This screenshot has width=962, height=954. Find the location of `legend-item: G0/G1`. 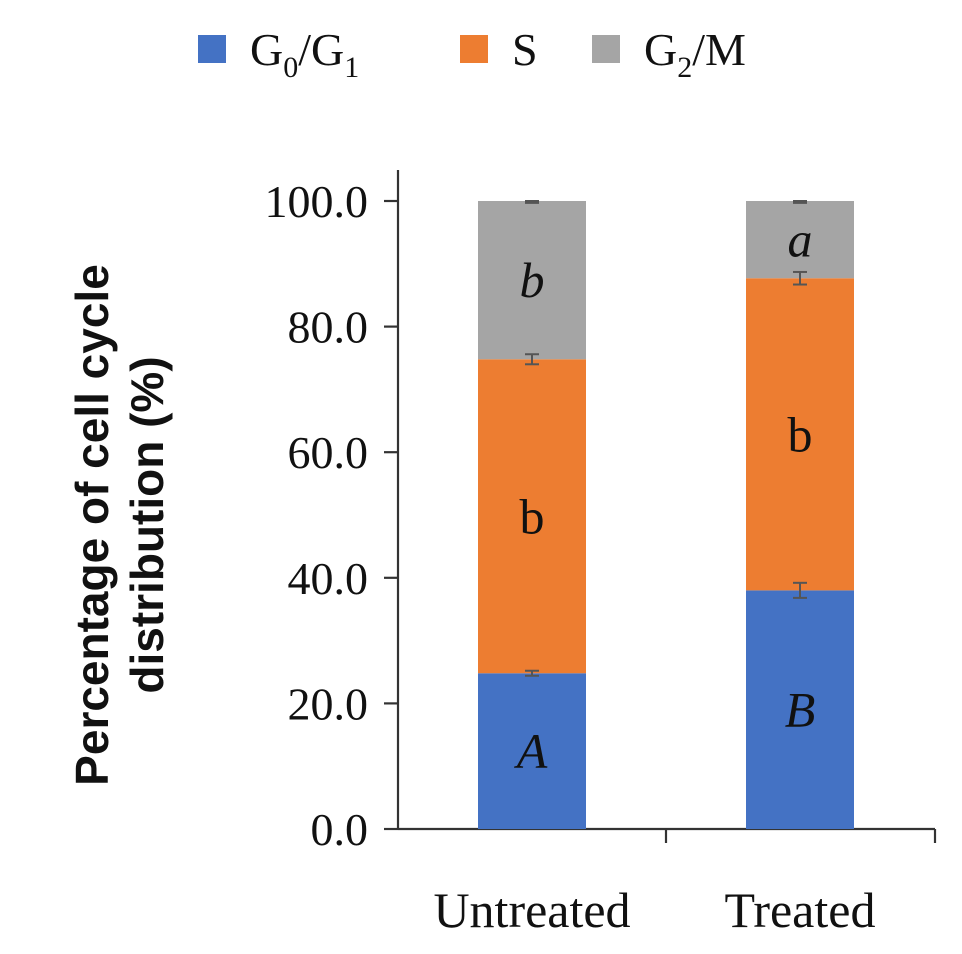

legend-item: G0/G1 is located at coordinates (278, 54).